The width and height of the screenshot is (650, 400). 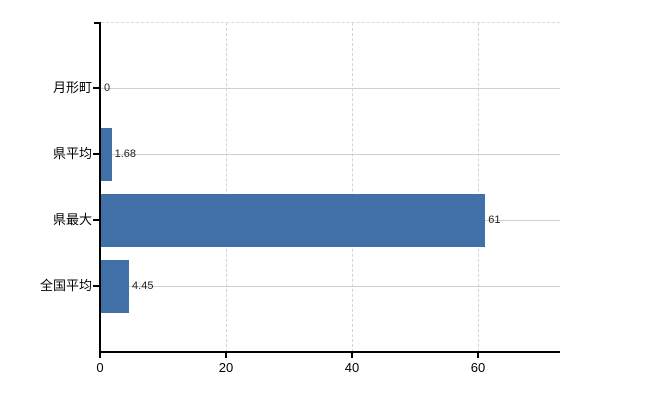 What do you see at coordinates (330, 22) in the screenshot?
I see `plot-top-border` at bounding box center [330, 22].